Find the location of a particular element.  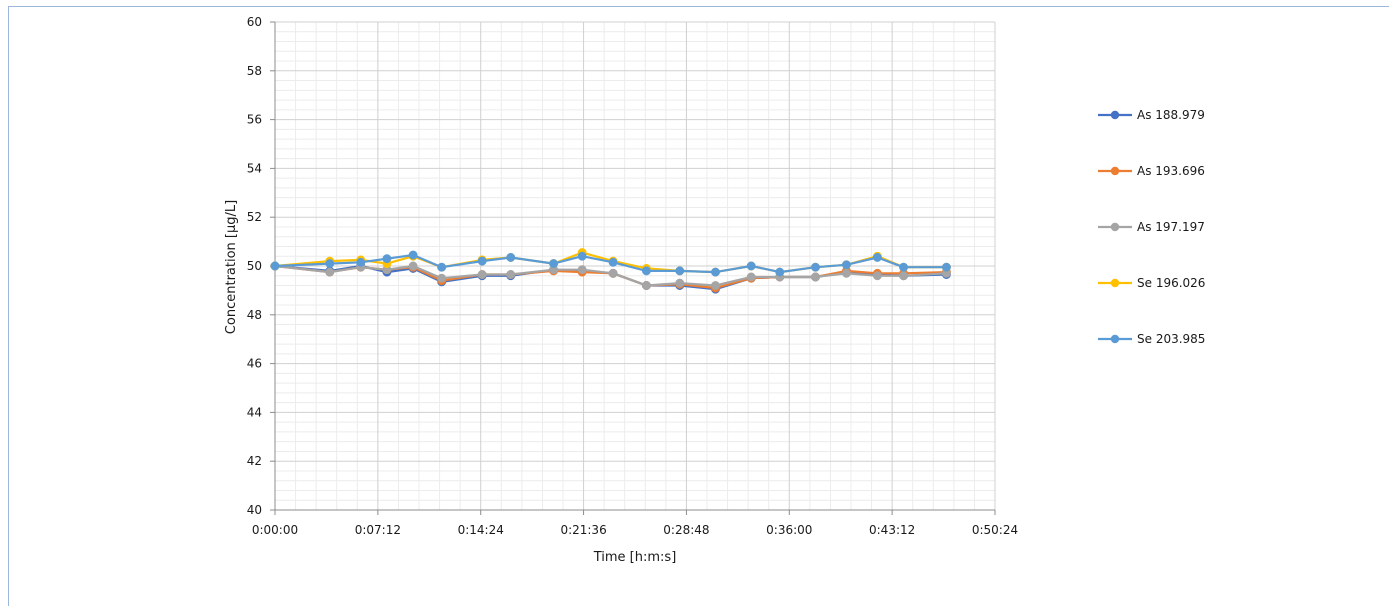

y-tick-labels: 40 42 44 46 48 50 52 54 56 58 60 is located at coordinates (254, 266).